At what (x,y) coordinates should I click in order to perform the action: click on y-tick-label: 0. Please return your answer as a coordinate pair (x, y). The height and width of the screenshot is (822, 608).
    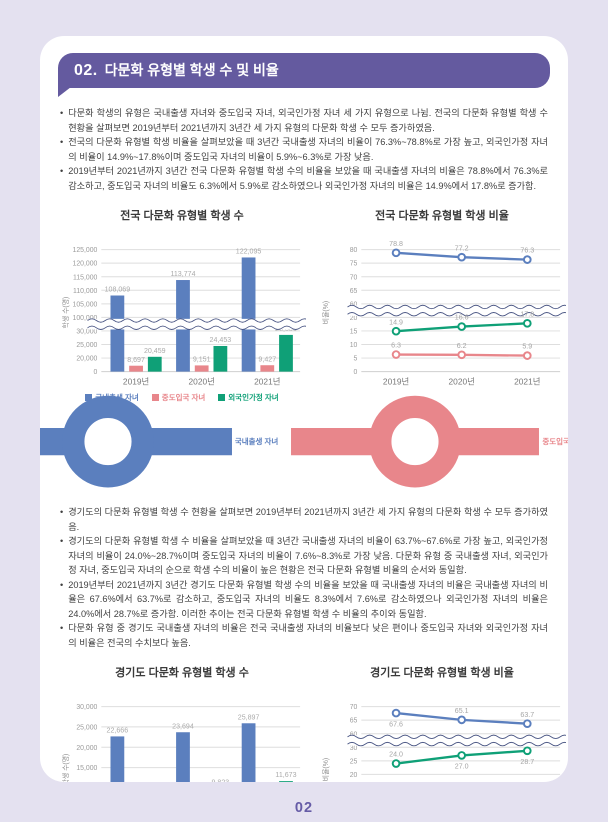
    Looking at the image, I should click on (356, 372).